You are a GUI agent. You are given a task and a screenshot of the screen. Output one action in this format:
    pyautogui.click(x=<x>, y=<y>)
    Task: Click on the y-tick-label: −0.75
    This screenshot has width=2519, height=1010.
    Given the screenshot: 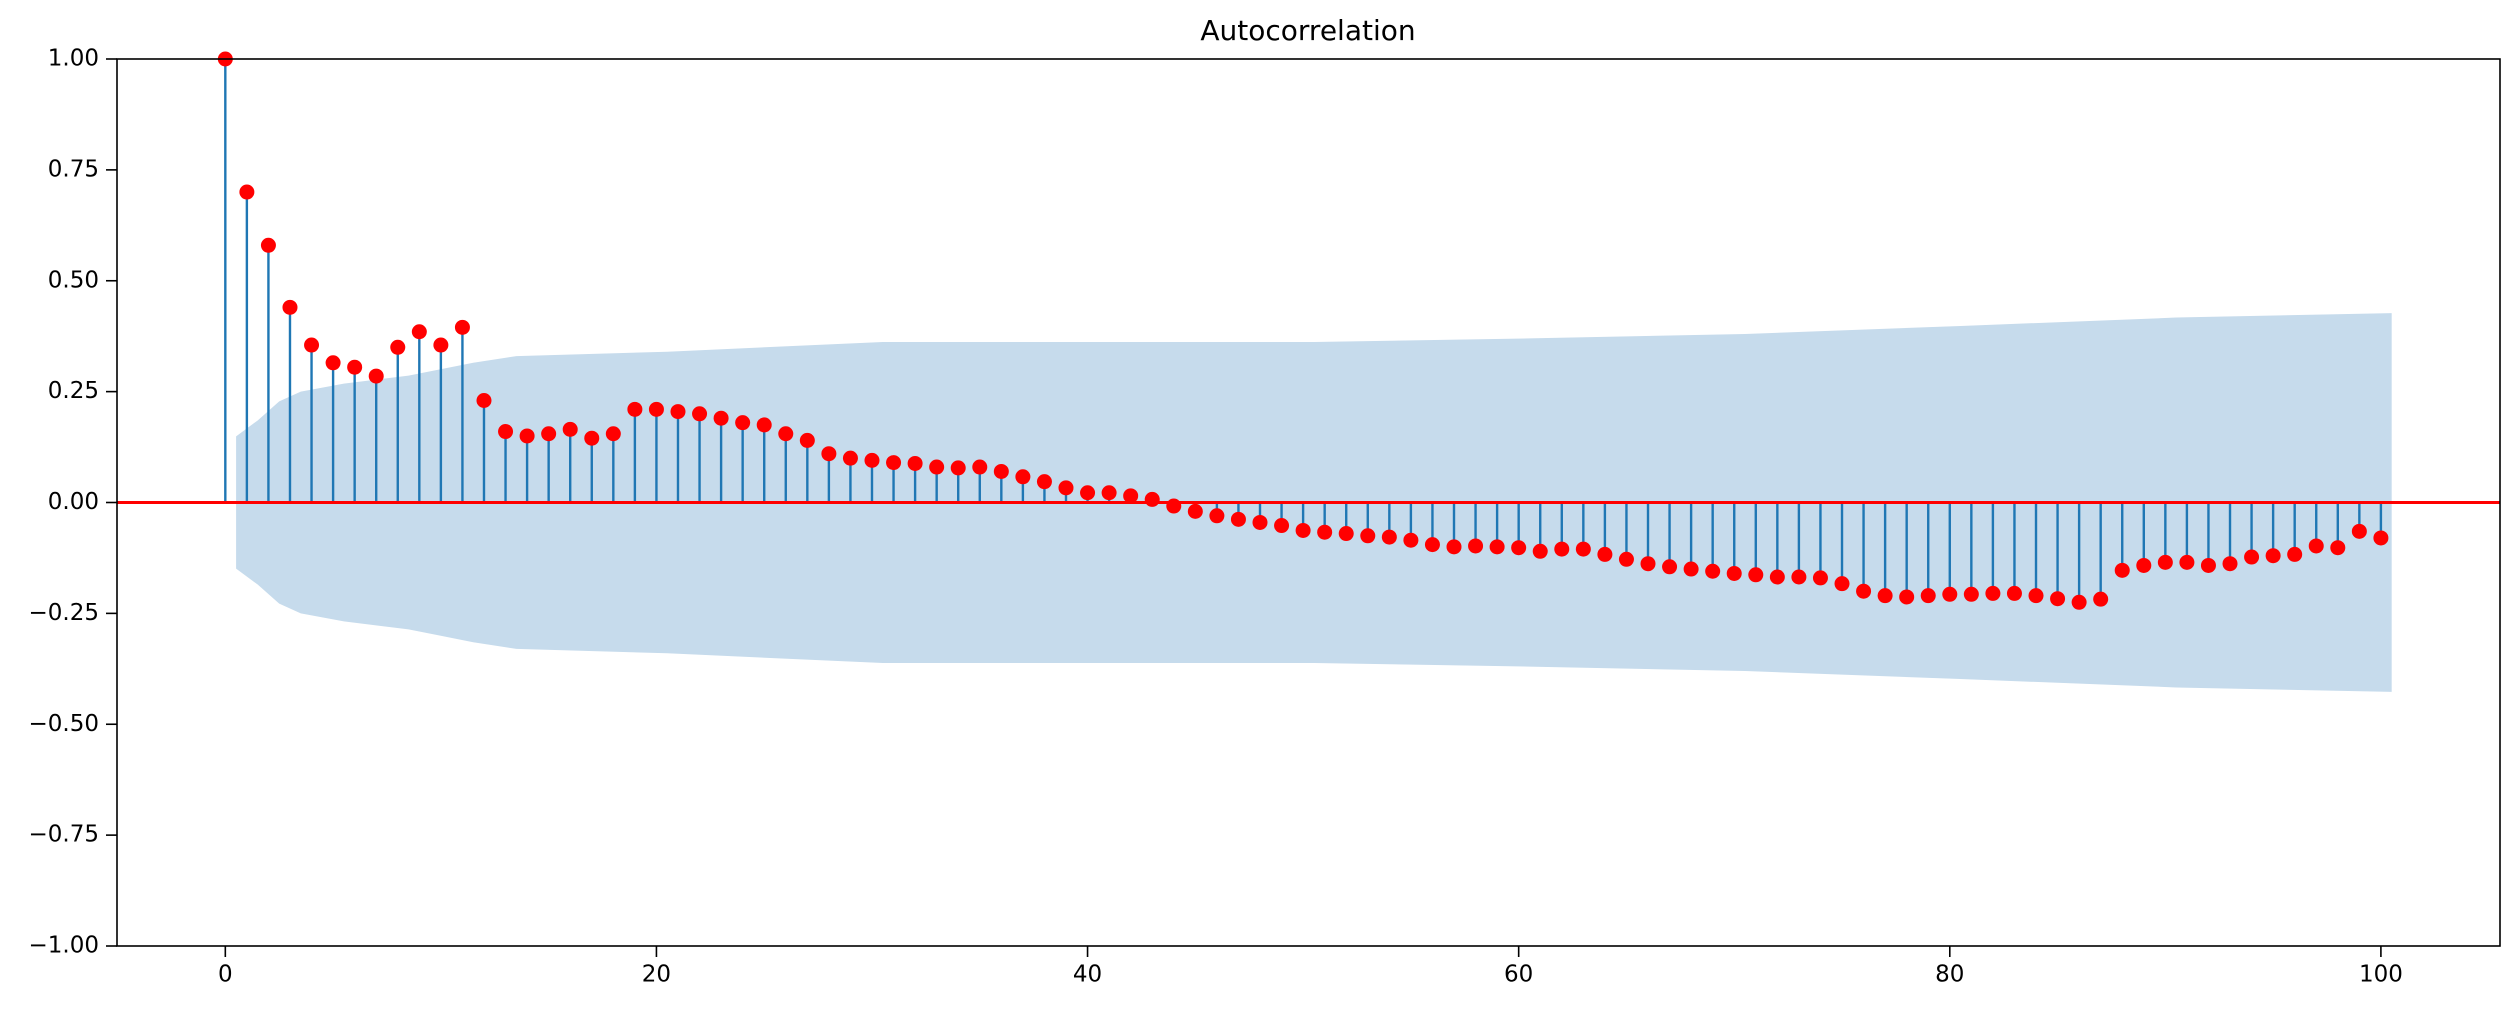 What is the action you would take?
    pyautogui.click(x=64, y=835)
    